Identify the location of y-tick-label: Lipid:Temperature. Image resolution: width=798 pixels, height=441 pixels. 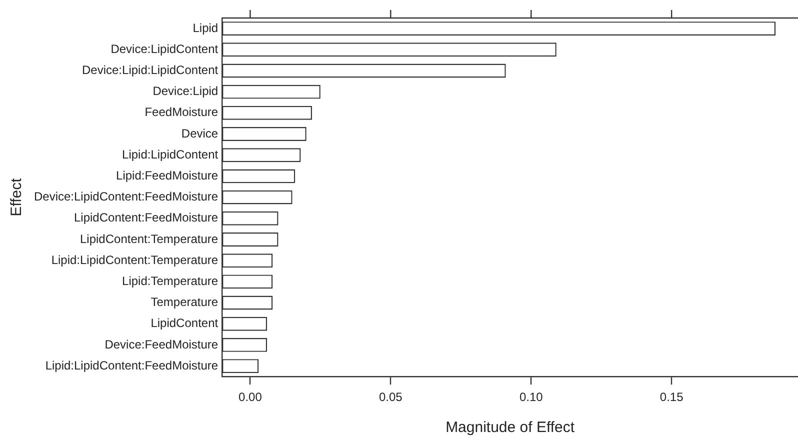
(170, 281).